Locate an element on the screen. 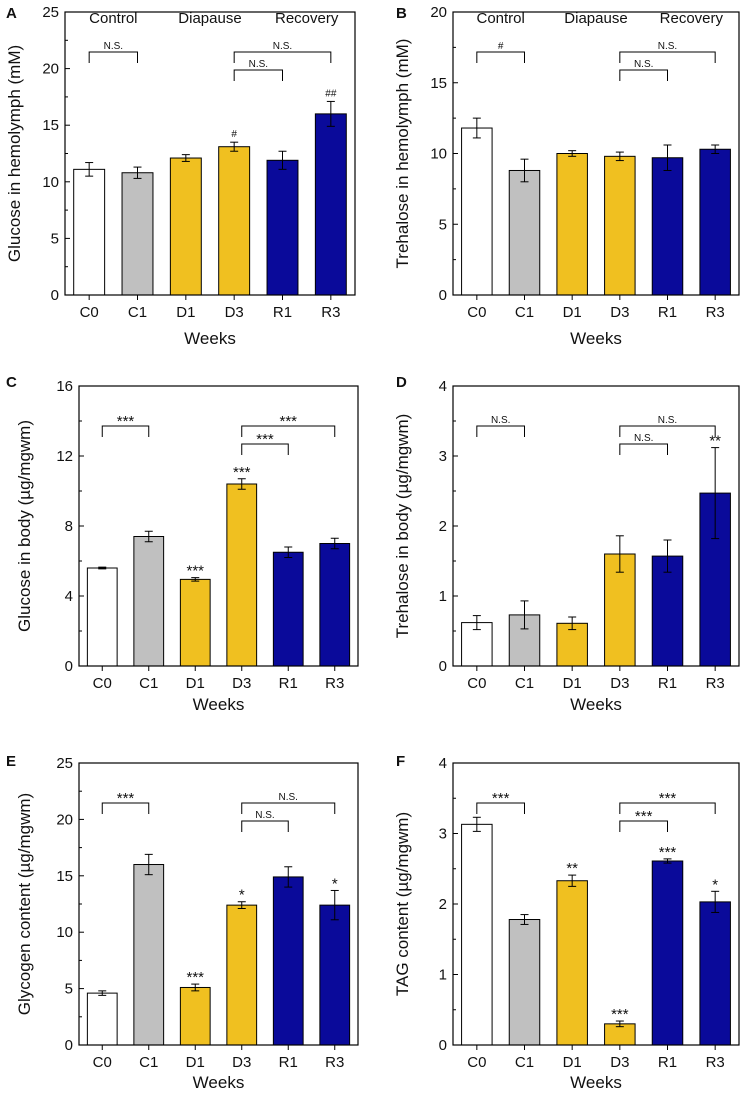 This screenshot has height=1097, width=746. y-tick-label: 15 is located at coordinates (438, 83).